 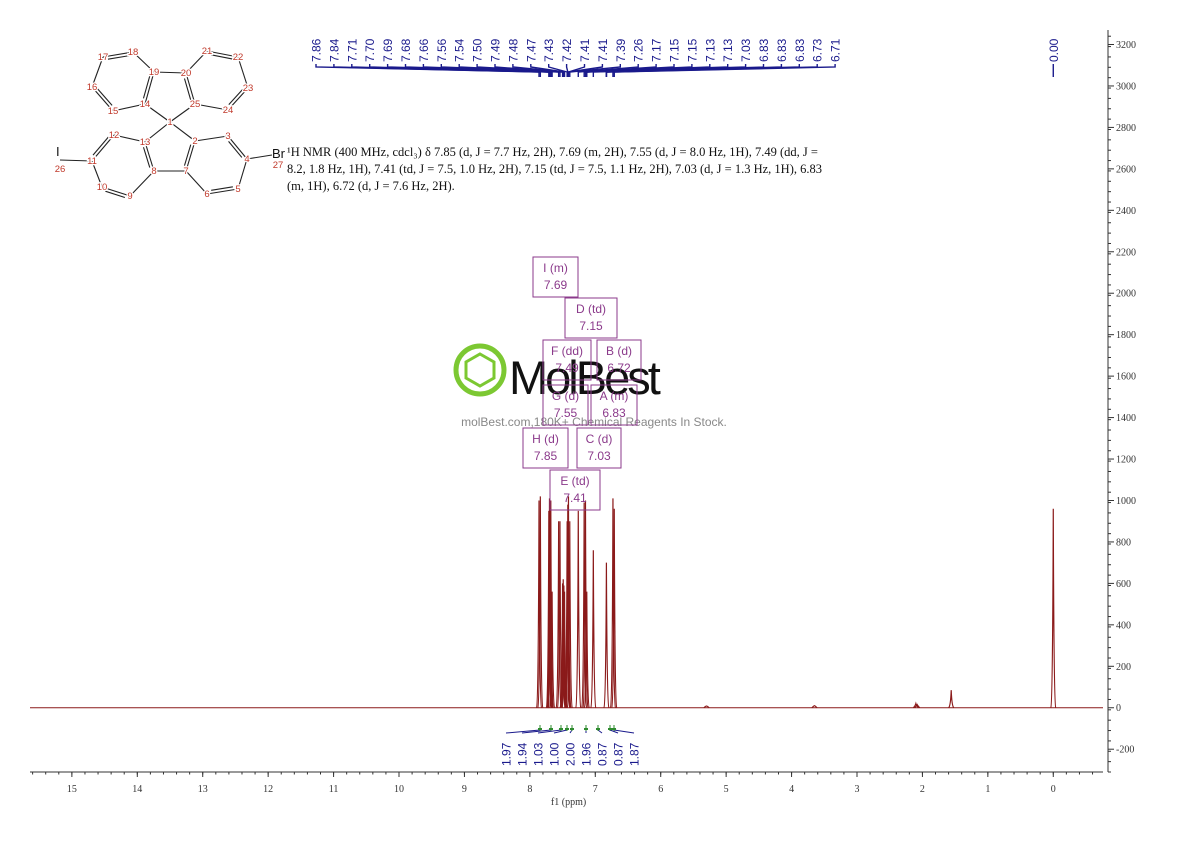 What do you see at coordinates (726, 789) in the screenshot?
I see `x-tick-label: 5` at bounding box center [726, 789].